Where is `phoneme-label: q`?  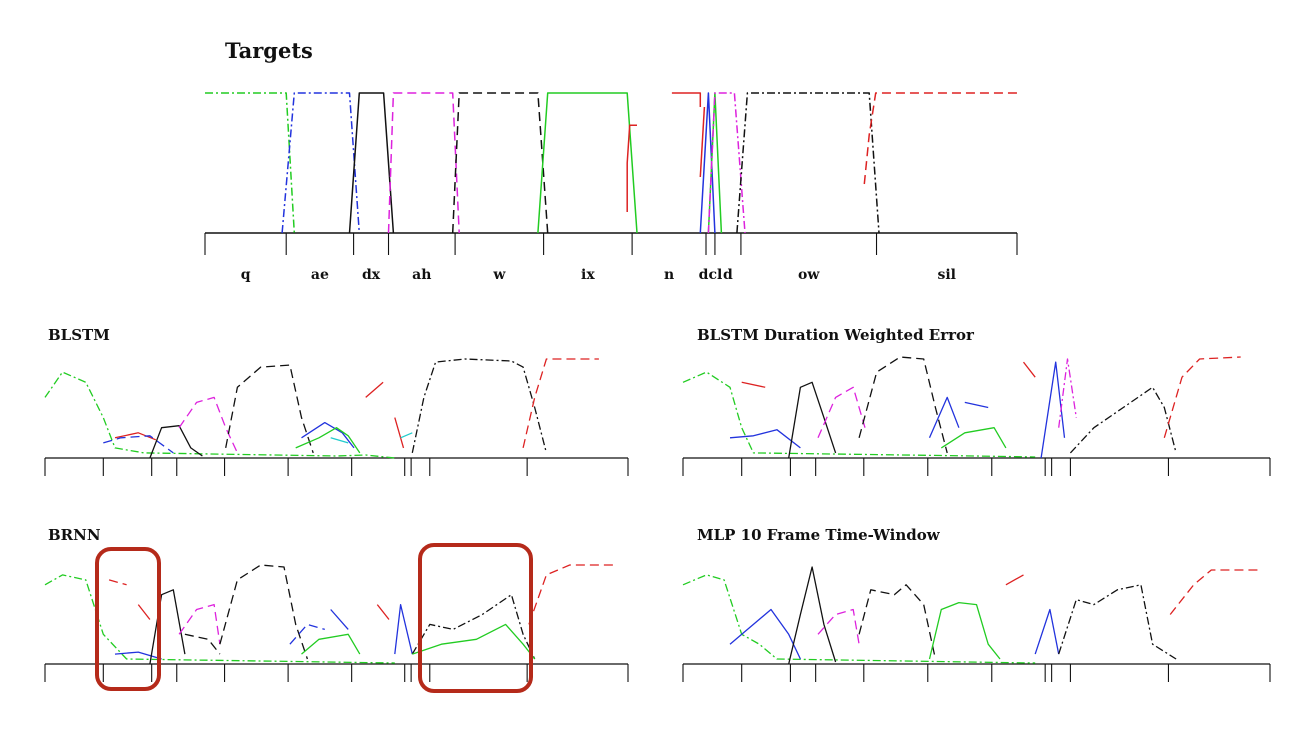 phoneme-label: q is located at coordinates (245, 275).